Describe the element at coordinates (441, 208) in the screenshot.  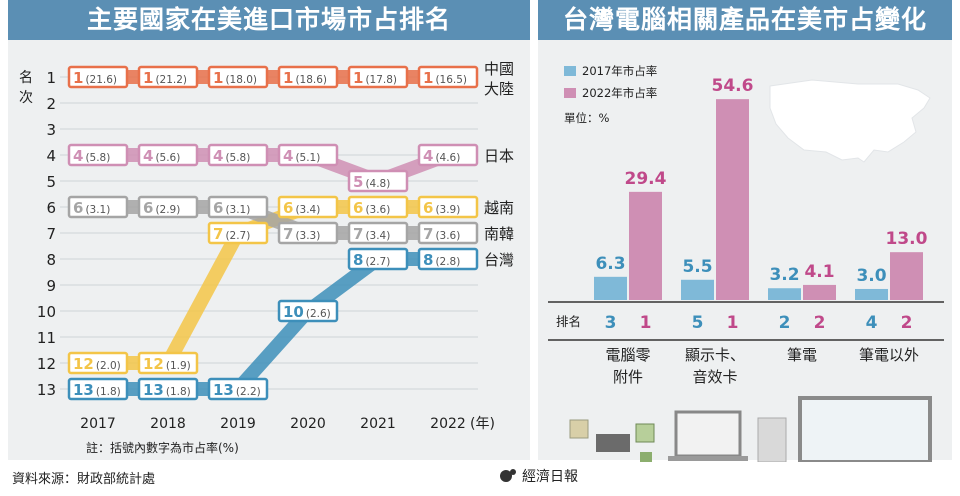
I see `rank-label: 6 (3.9)` at that location.